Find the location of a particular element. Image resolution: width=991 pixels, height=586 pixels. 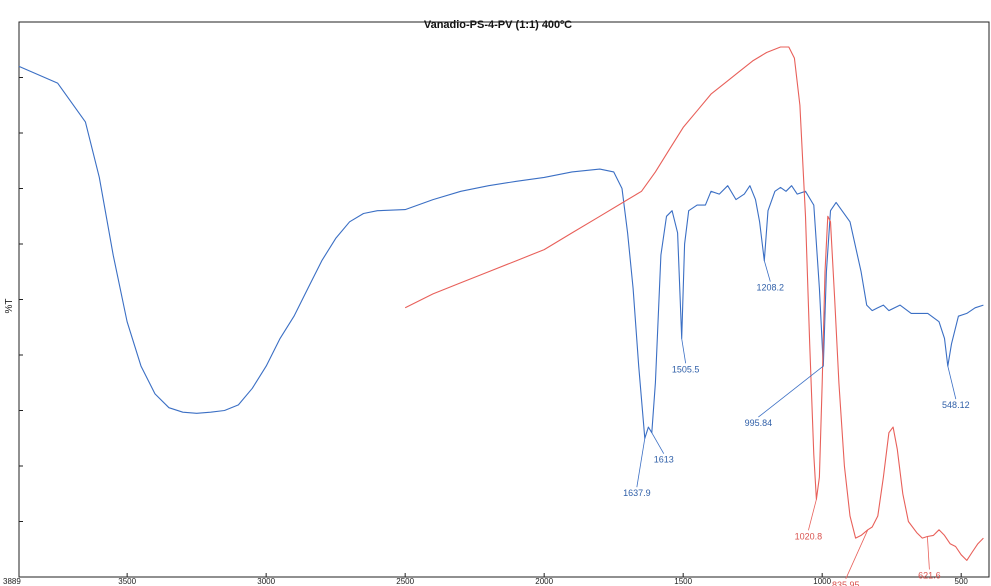

chart-title: Vanadio-PS-4-PV (1:1) 400ºC is located at coordinates (498, 25).